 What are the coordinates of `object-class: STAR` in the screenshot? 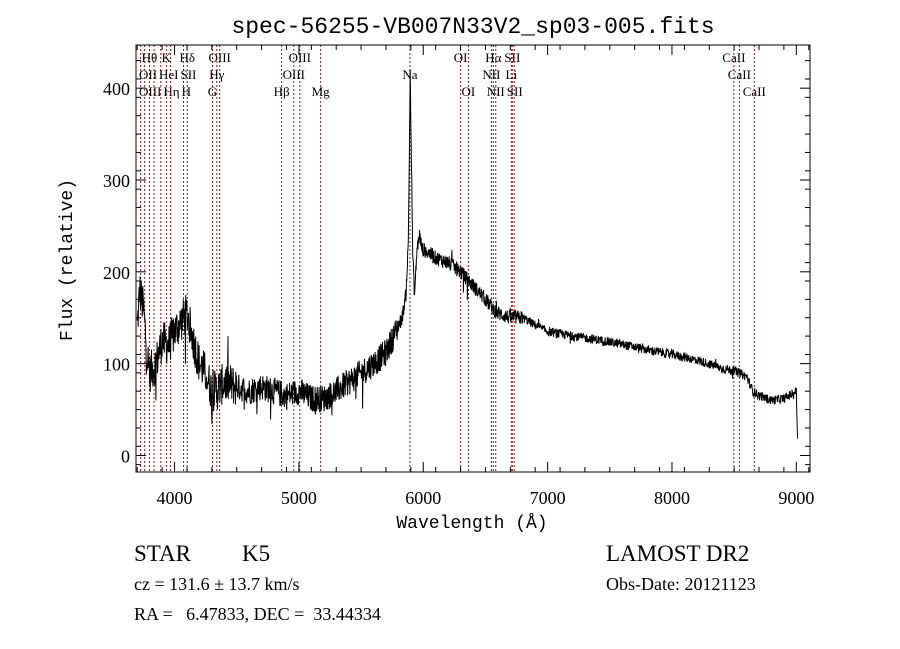 It's located at (163, 553).